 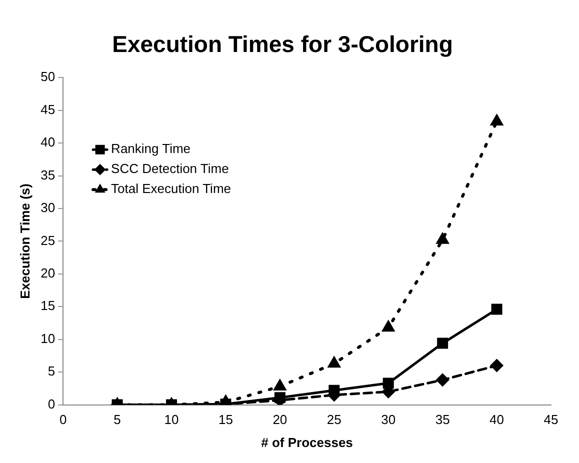 What do you see at coordinates (171, 188) in the screenshot?
I see `legend-label: Total Execution Time` at bounding box center [171, 188].